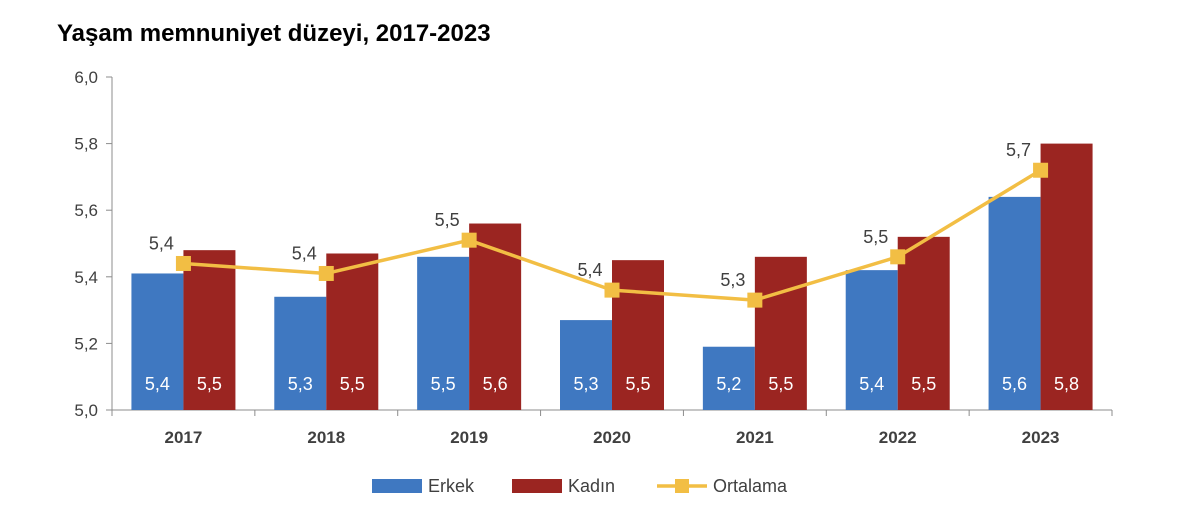 The width and height of the screenshot is (1200, 523). I want to click on average-data-label: 5,3, so click(732, 280).